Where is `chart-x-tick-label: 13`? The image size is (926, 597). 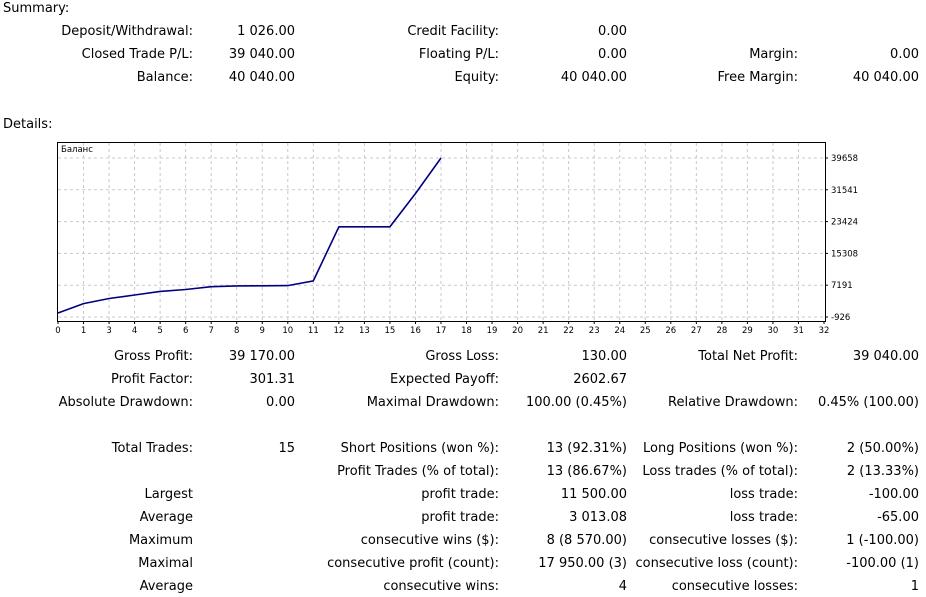
chart-x-tick-label: 13 is located at coordinates (364, 331).